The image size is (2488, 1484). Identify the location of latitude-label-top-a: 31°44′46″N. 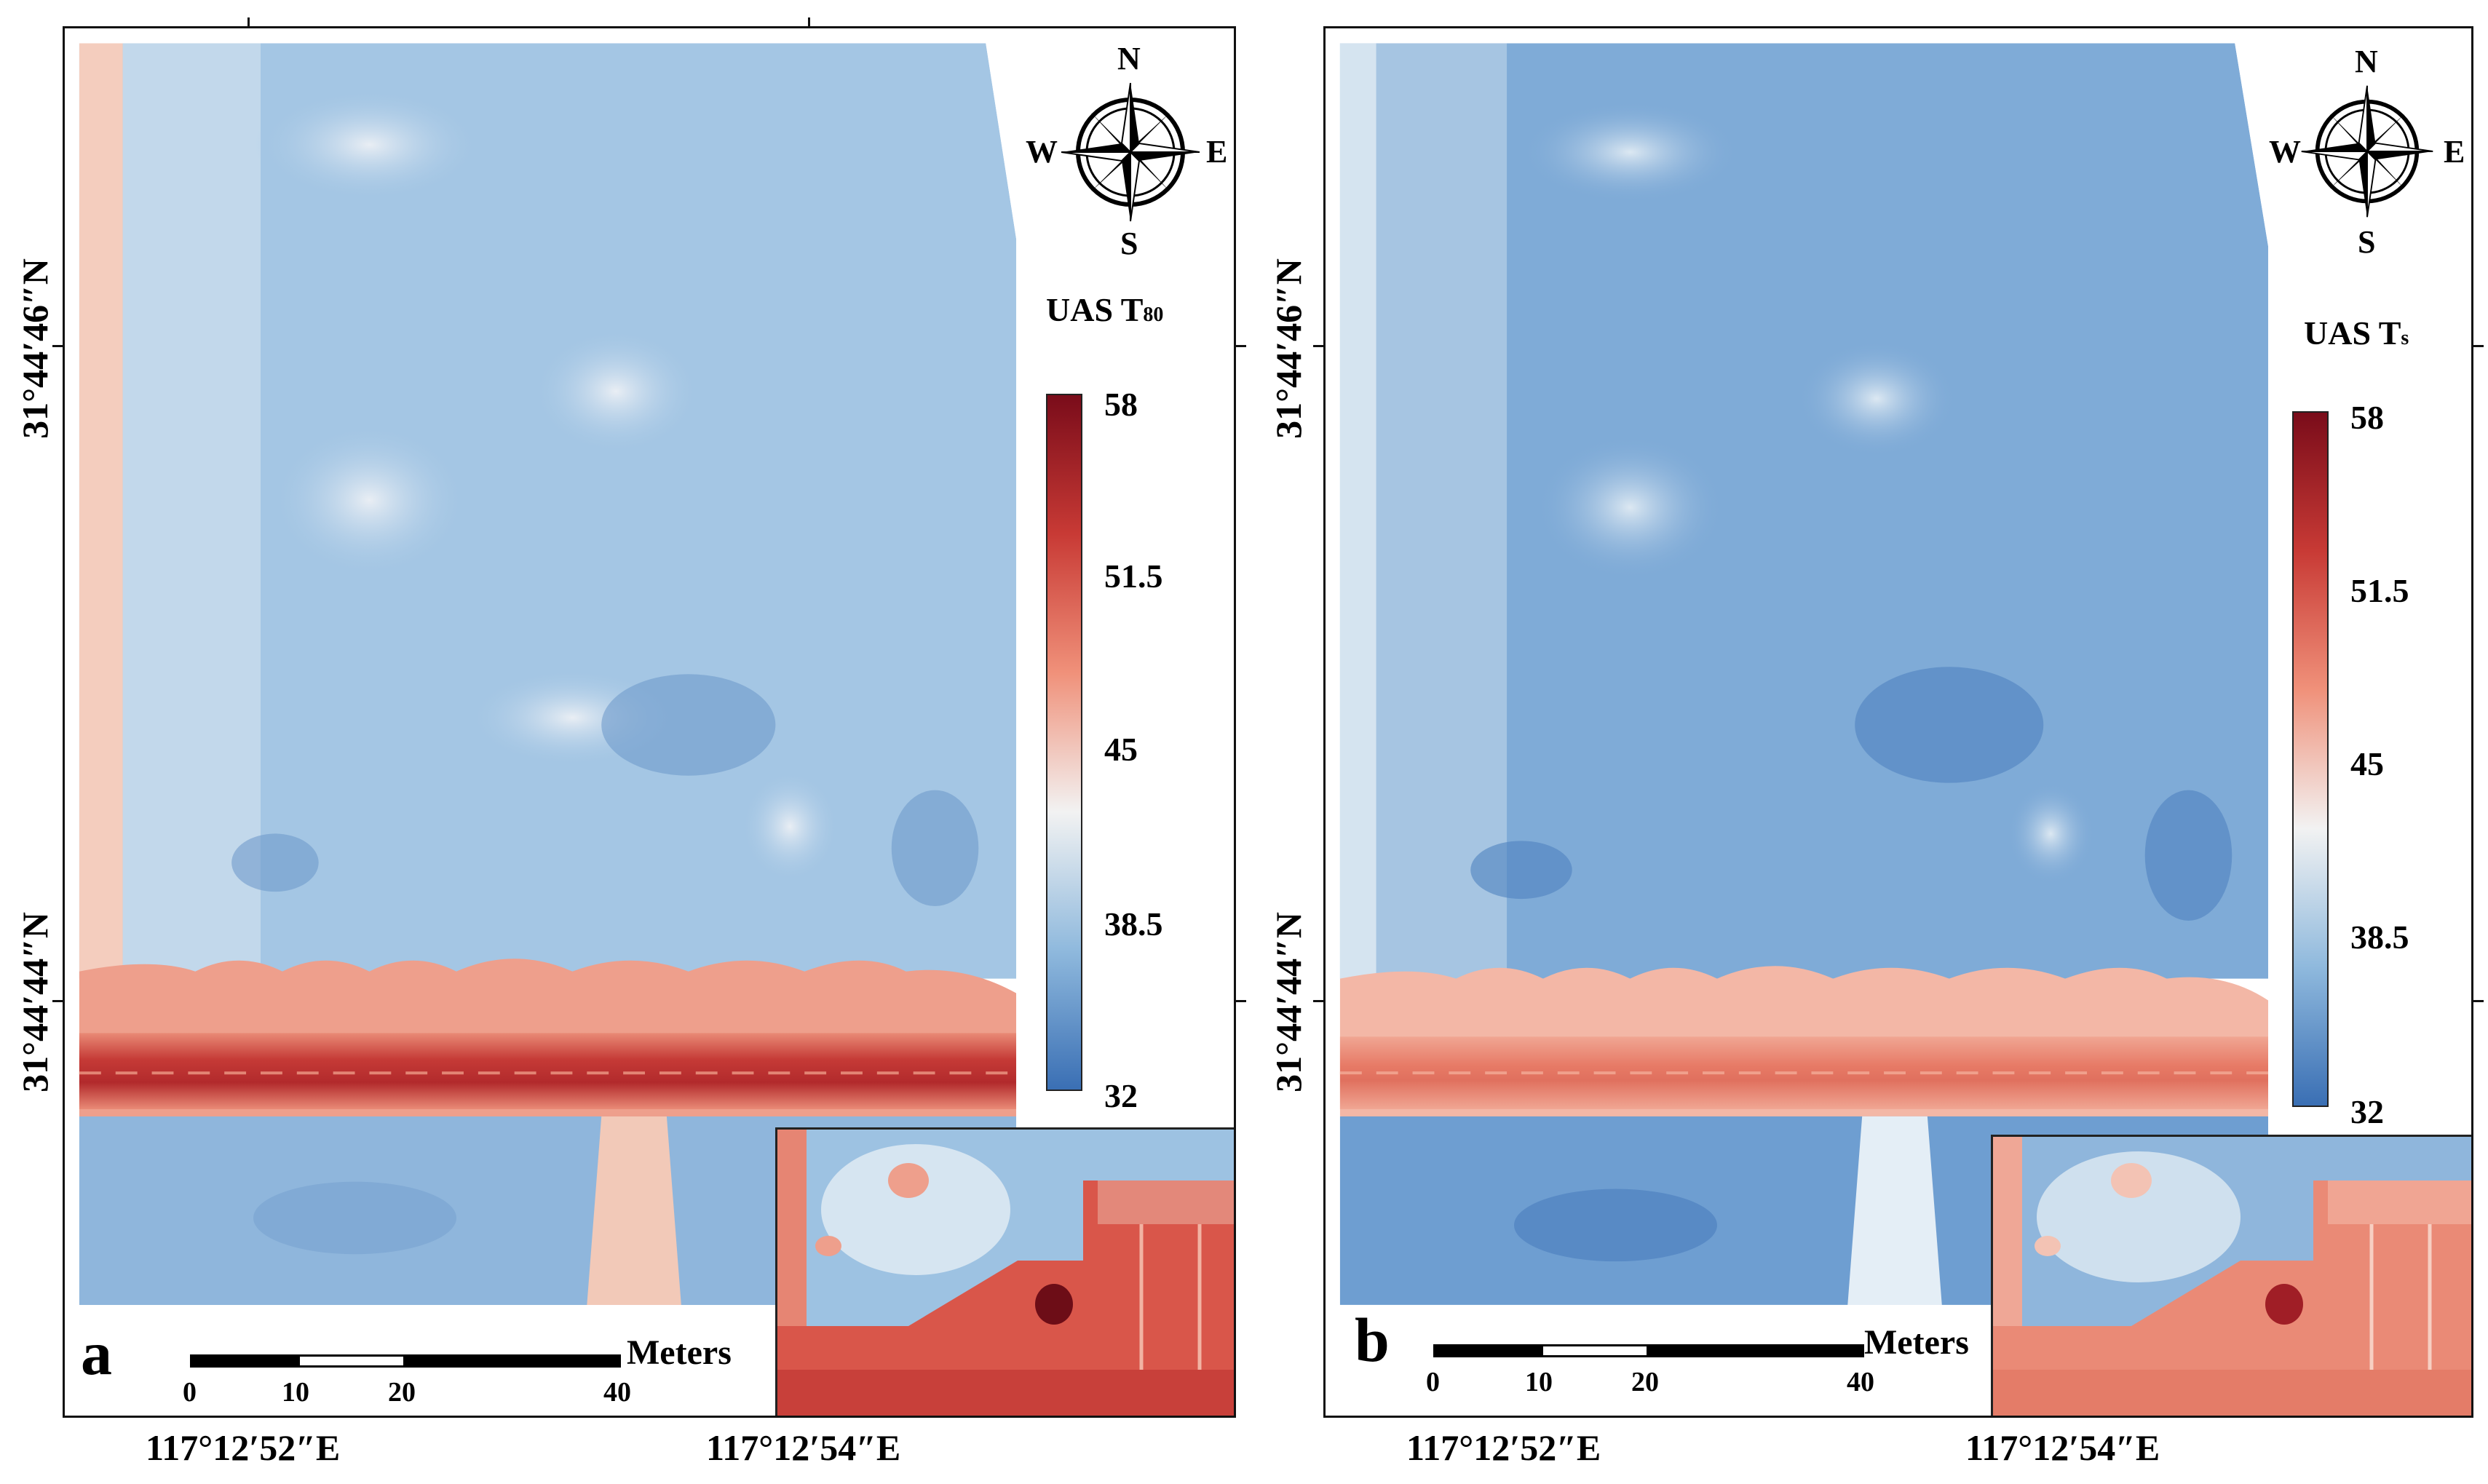
(35, 348).